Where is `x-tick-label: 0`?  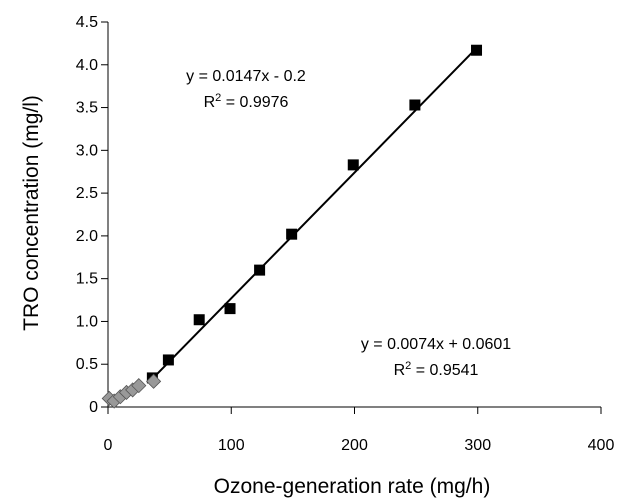 x-tick-label: 0 is located at coordinates (108, 445).